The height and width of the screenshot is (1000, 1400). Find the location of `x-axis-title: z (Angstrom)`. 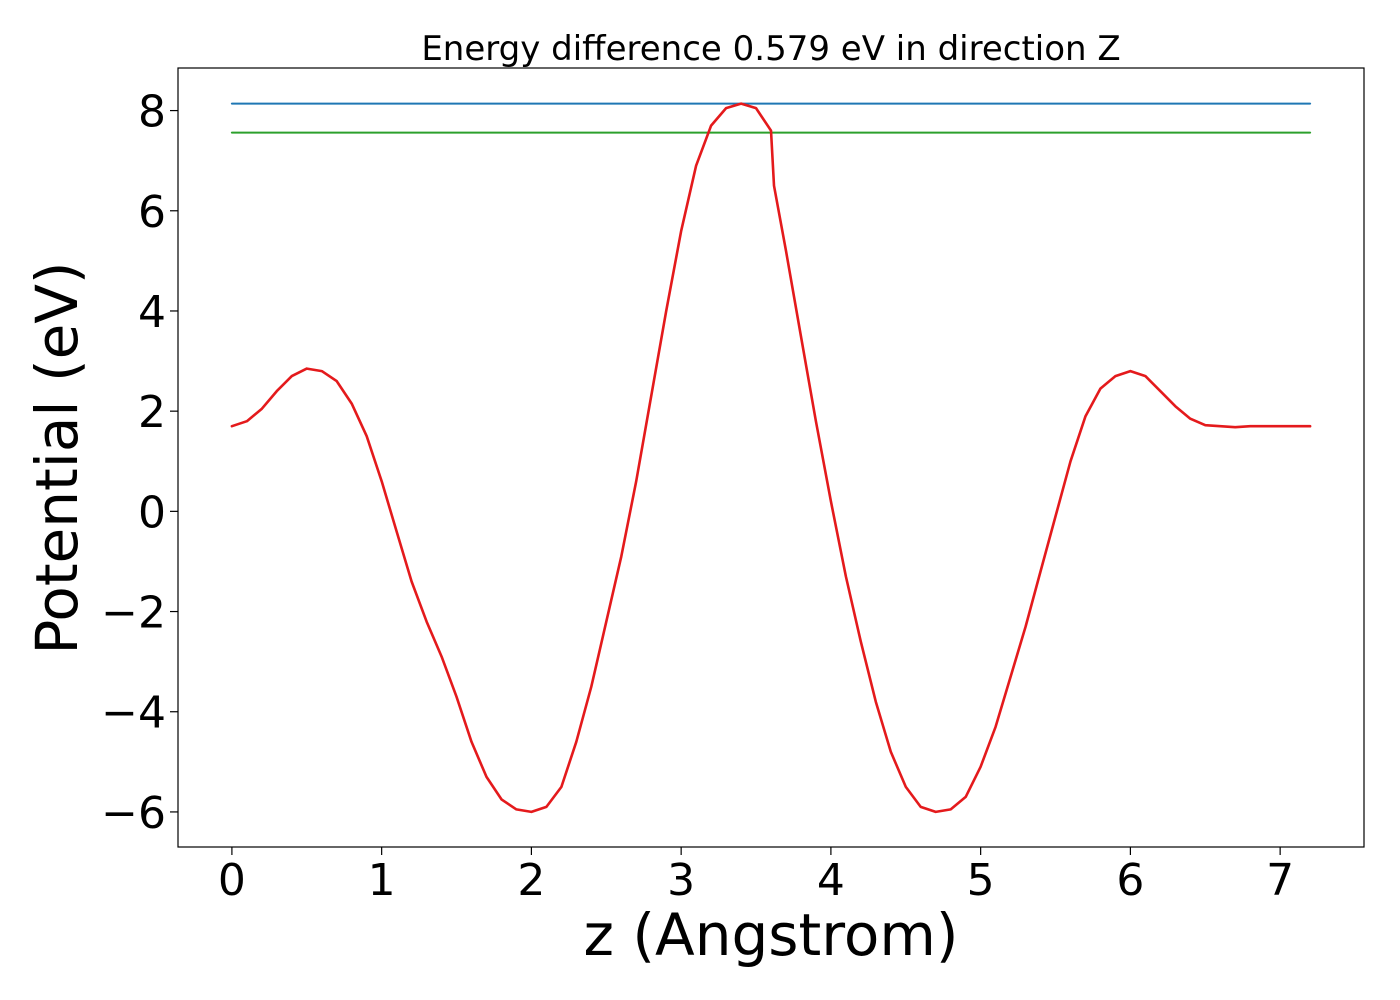

x-axis-title: z (Angstrom) is located at coordinates (771, 935).